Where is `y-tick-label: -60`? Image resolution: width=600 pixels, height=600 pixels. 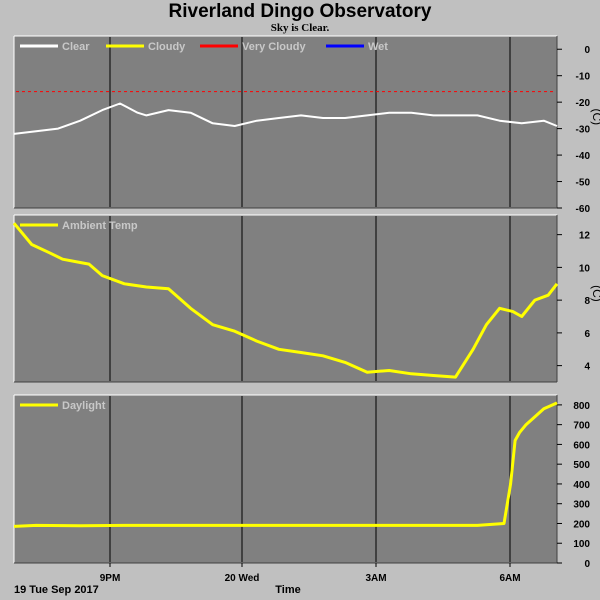
y-tick-label: -60 is located at coordinates (583, 209).